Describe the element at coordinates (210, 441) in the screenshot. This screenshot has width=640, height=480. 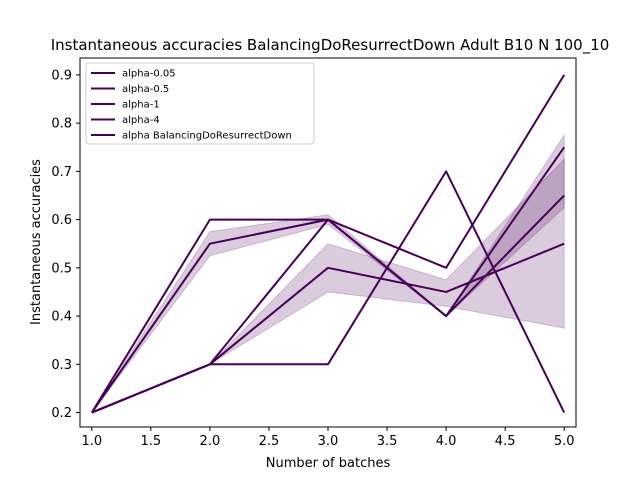
I see `x-tick-label: 2.0` at that location.